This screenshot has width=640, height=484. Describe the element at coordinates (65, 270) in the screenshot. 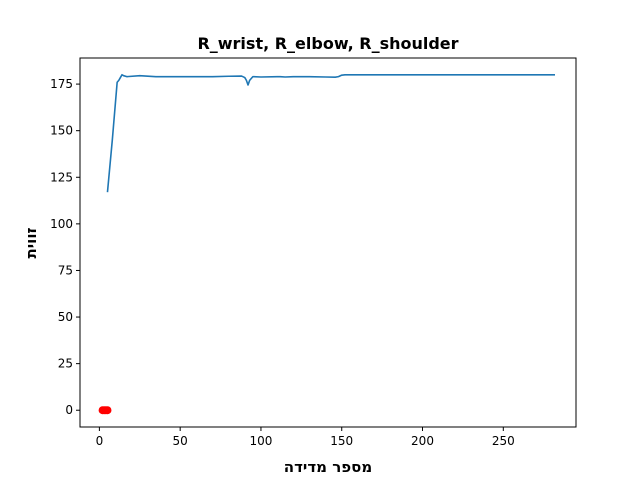

I see `y-tick-label: 75` at that location.